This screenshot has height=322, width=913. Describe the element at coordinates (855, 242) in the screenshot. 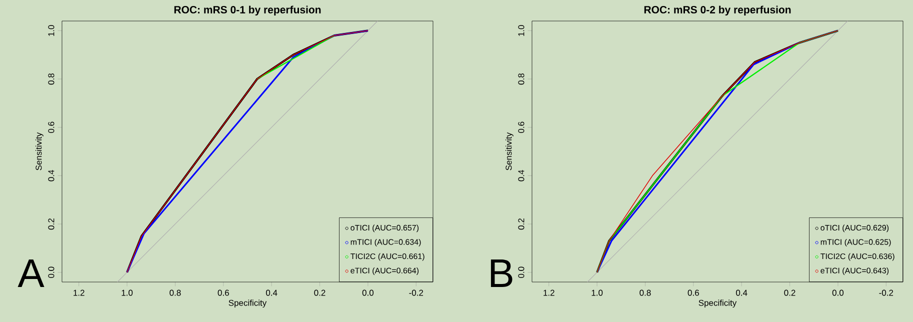

I see `legend-label: mTICI (AUC=0.625)` at that location.